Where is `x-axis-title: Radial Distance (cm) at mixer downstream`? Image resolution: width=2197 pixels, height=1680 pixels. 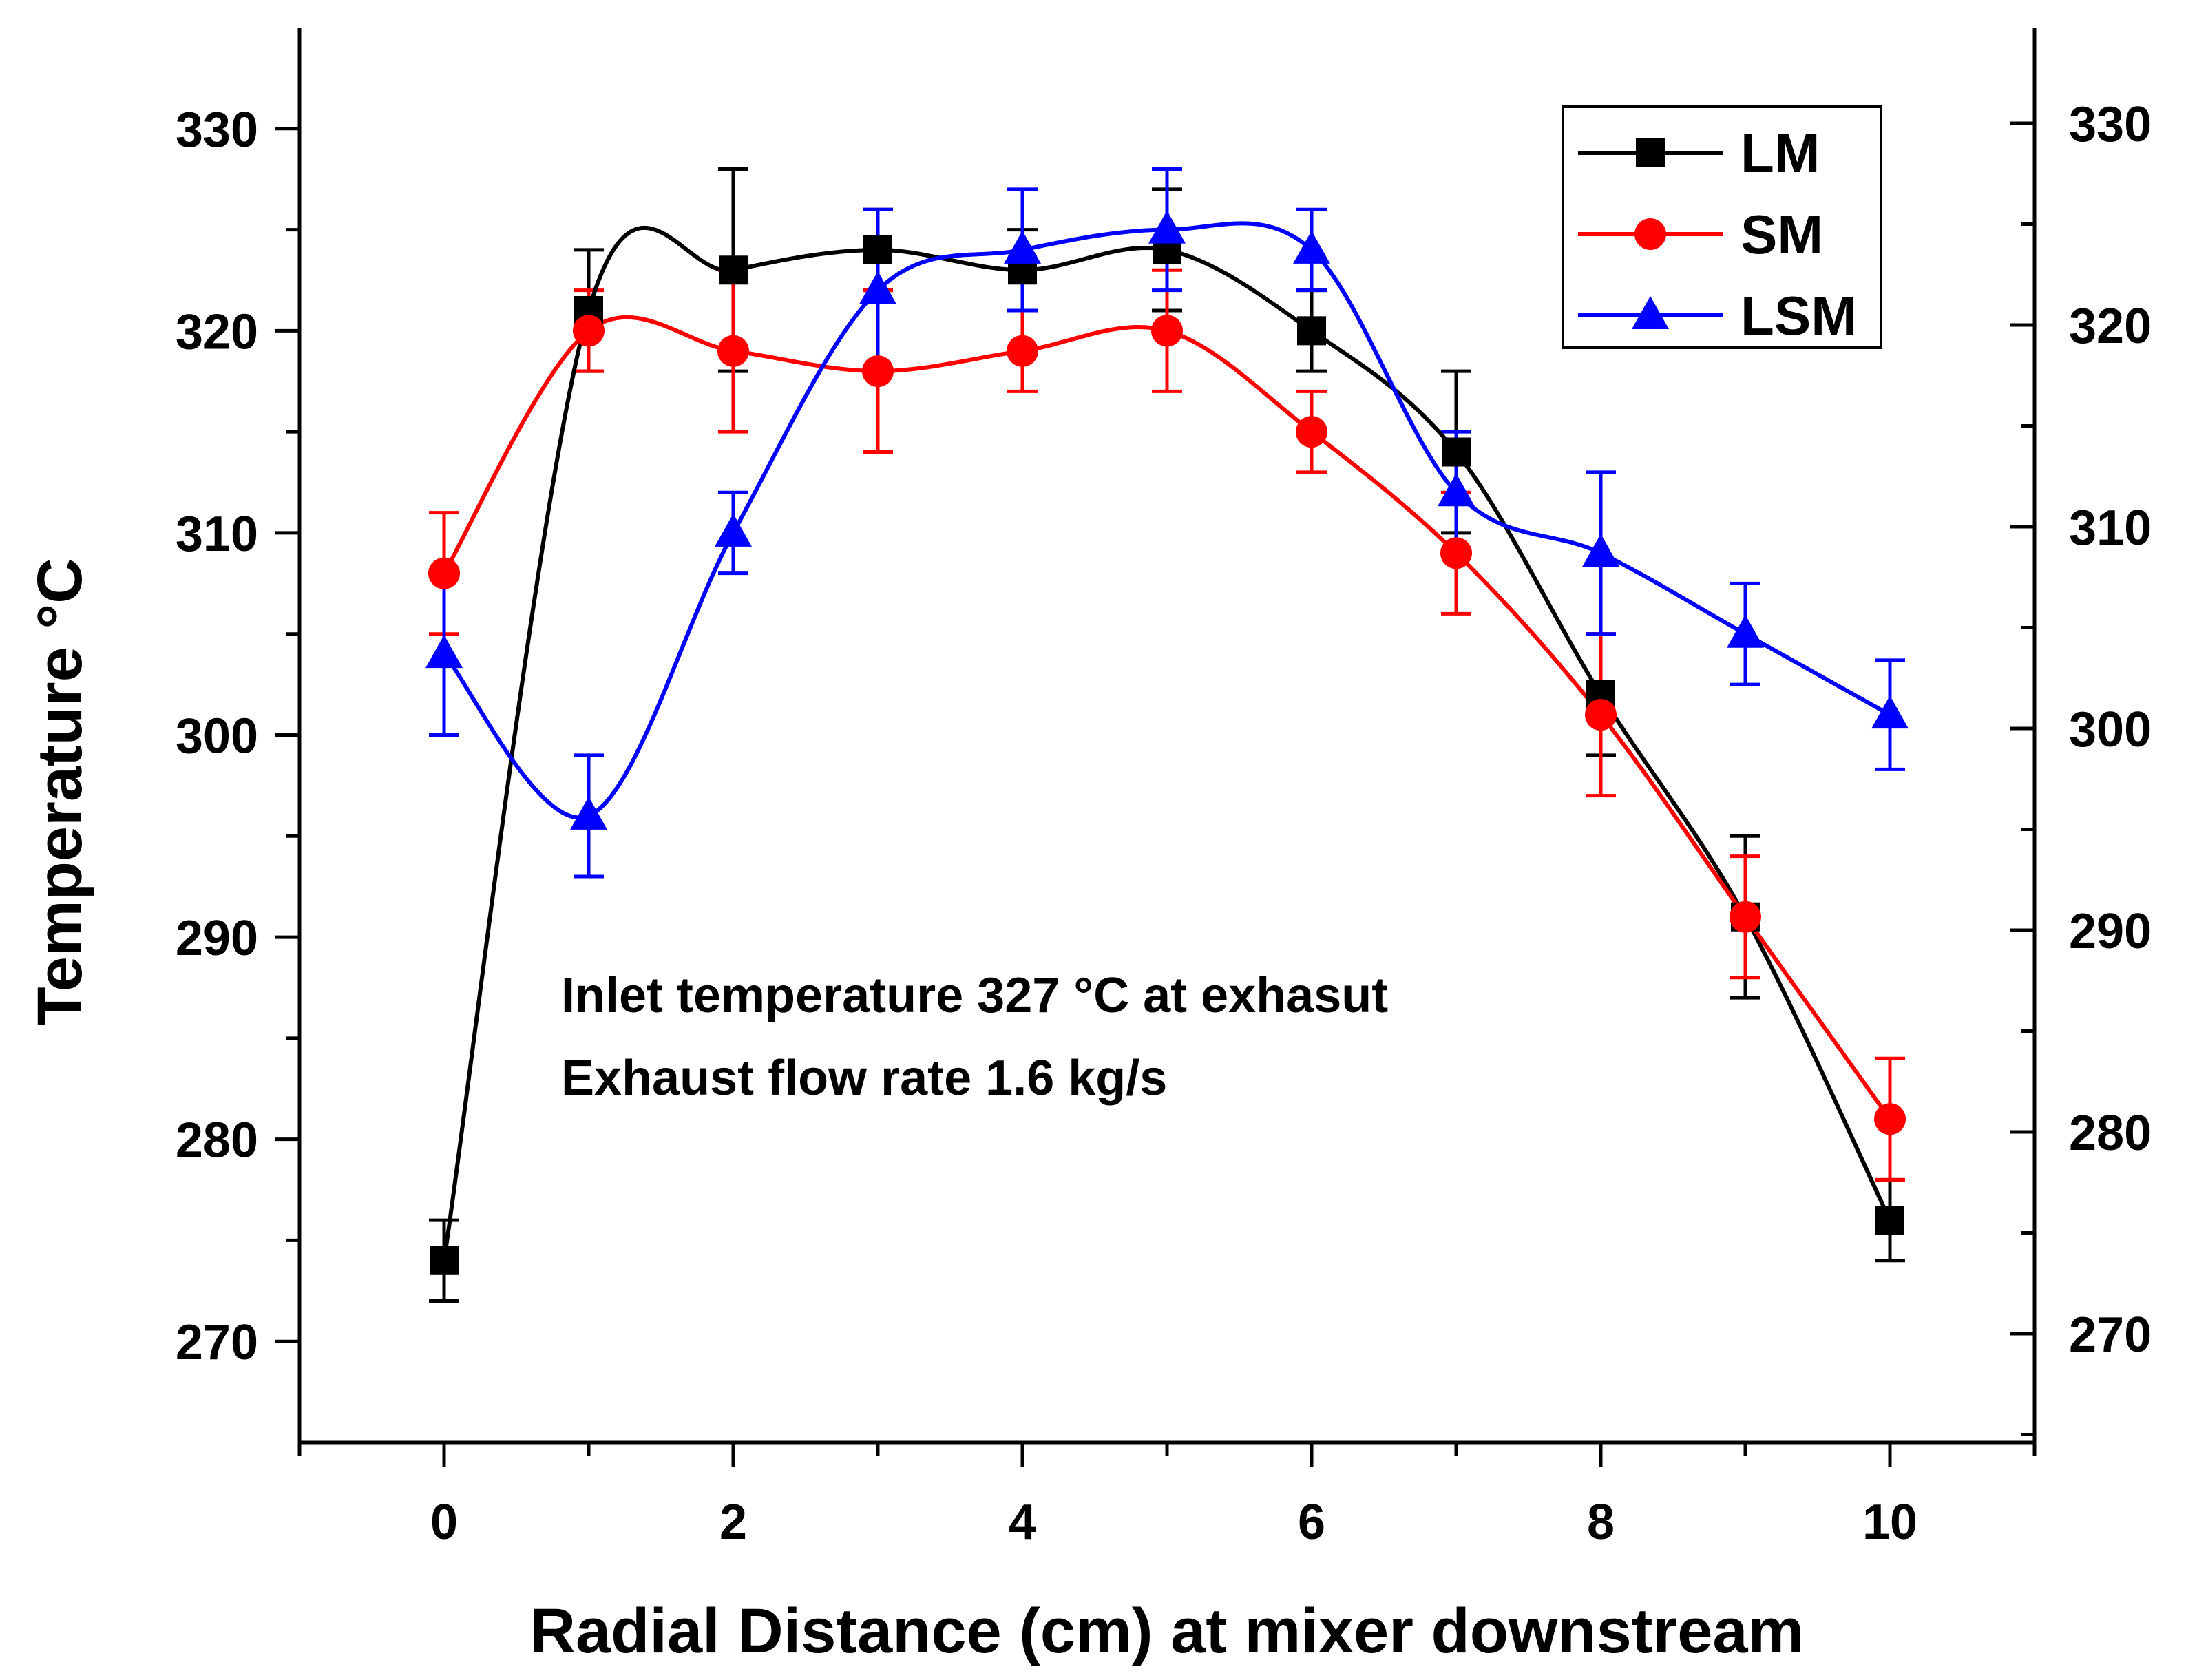 x-axis-title: Radial Distance (cm) at mixer downstream is located at coordinates (1167, 1631).